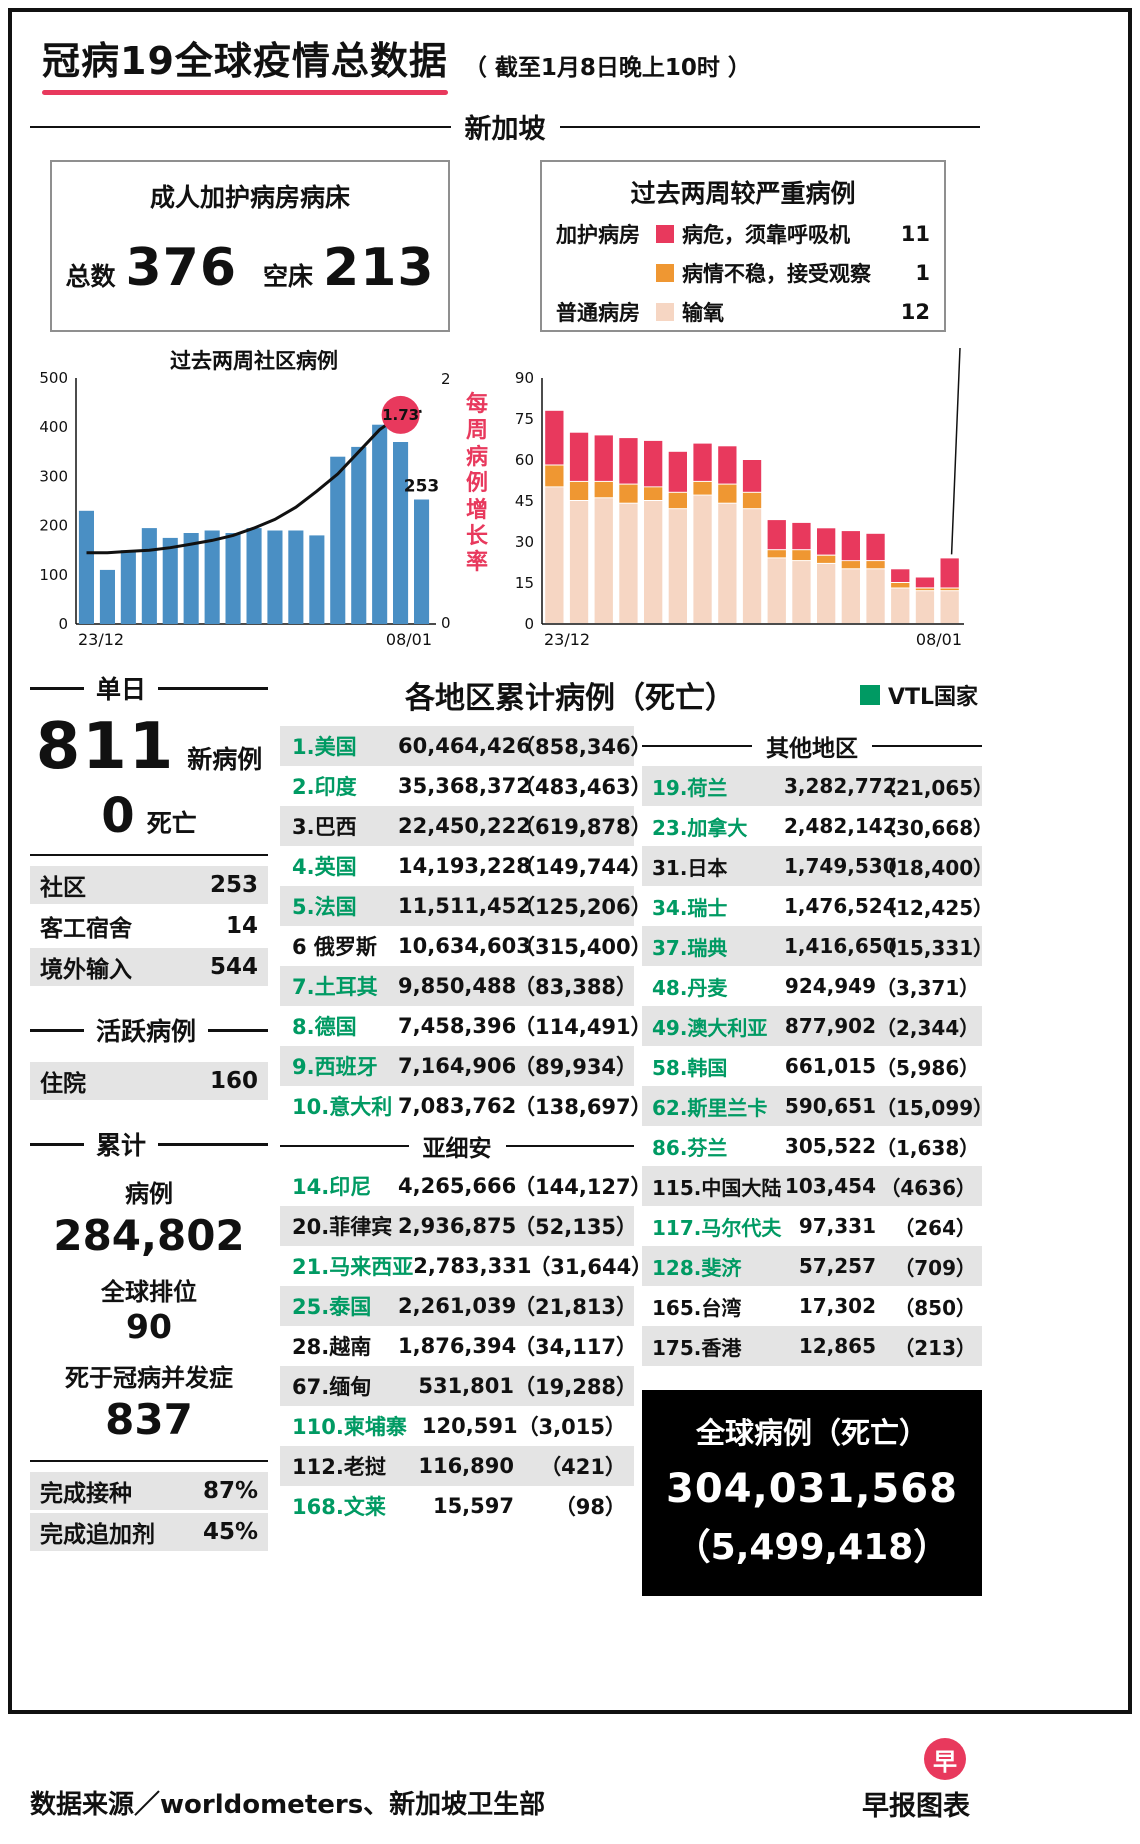 The image size is (1140, 1844). What do you see at coordinates (250, 246) in the screenshot?
I see `icu-beds-box: 成人加护病房病床 总数 376 空床 213` at bounding box center [250, 246].